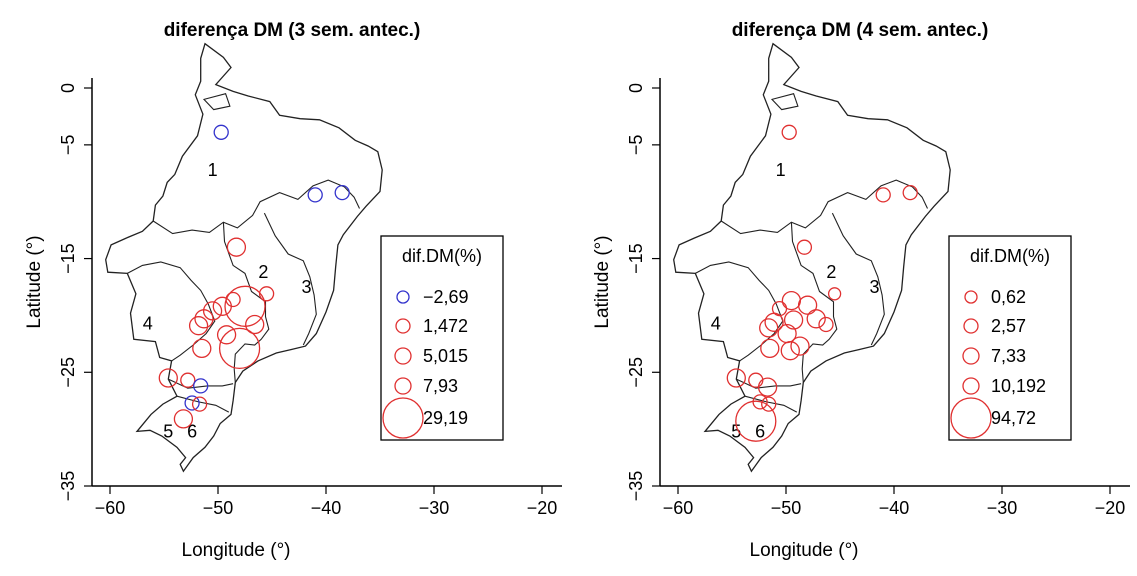 The image size is (1137, 576). What do you see at coordinates (445, 418) in the screenshot?
I see `legend-label: 29,19` at bounding box center [445, 418].